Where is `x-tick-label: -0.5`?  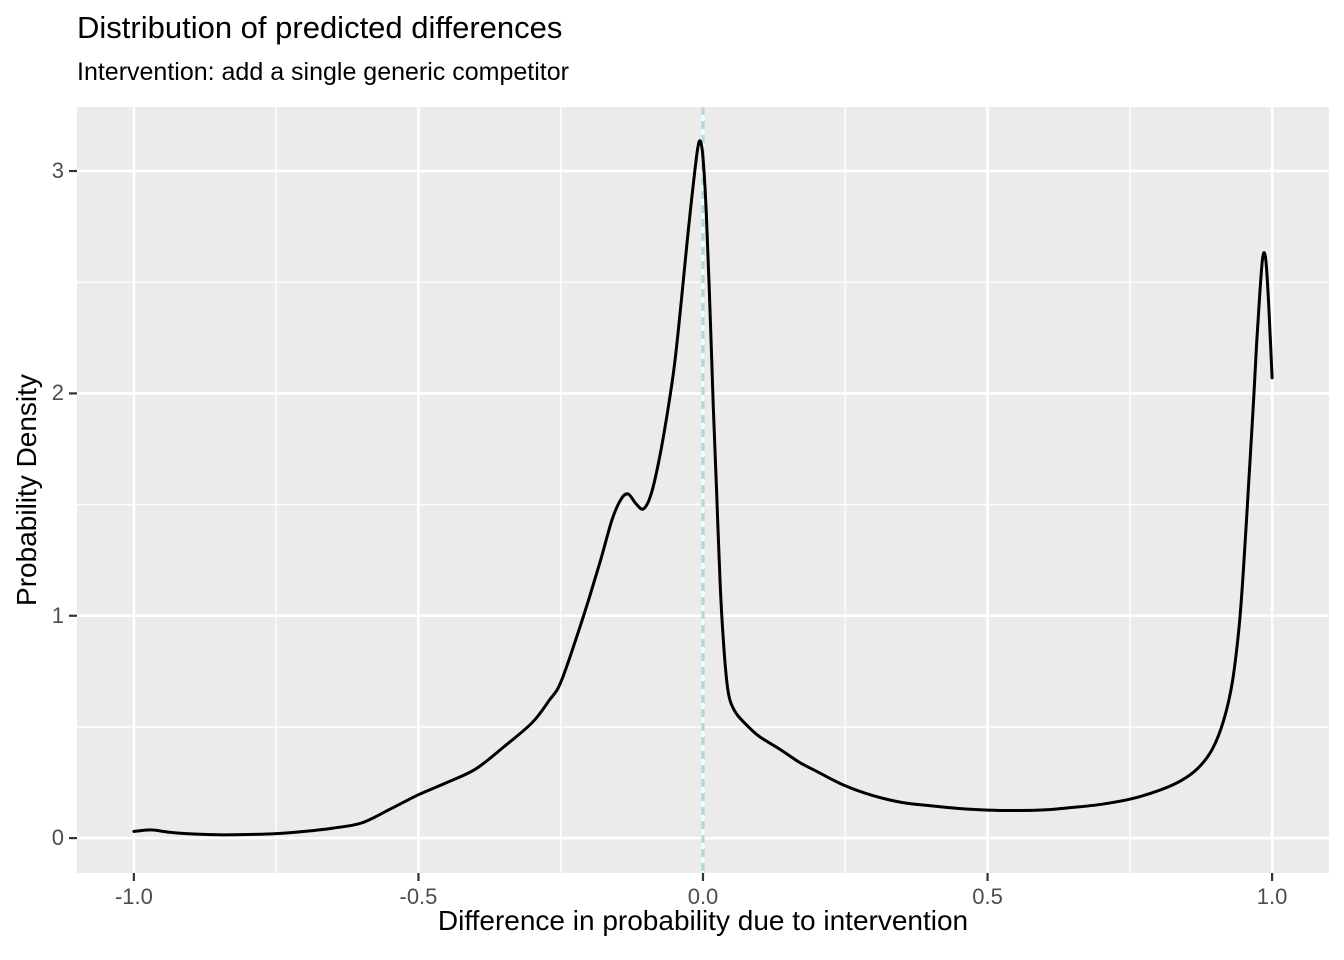 x-tick-label: -0.5 is located at coordinates (418, 896).